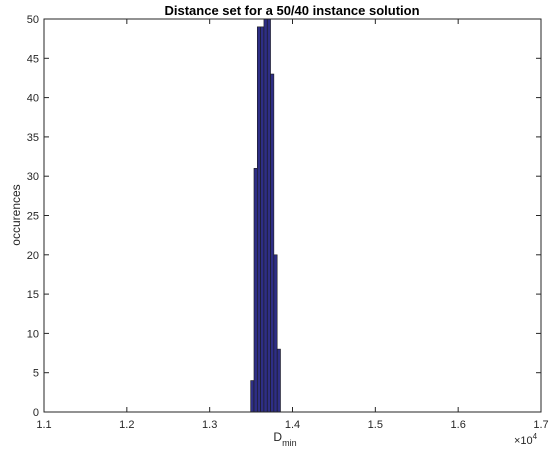  Describe the element at coordinates (126, 425) in the screenshot. I see `x-tick-label: 1.2` at that location.